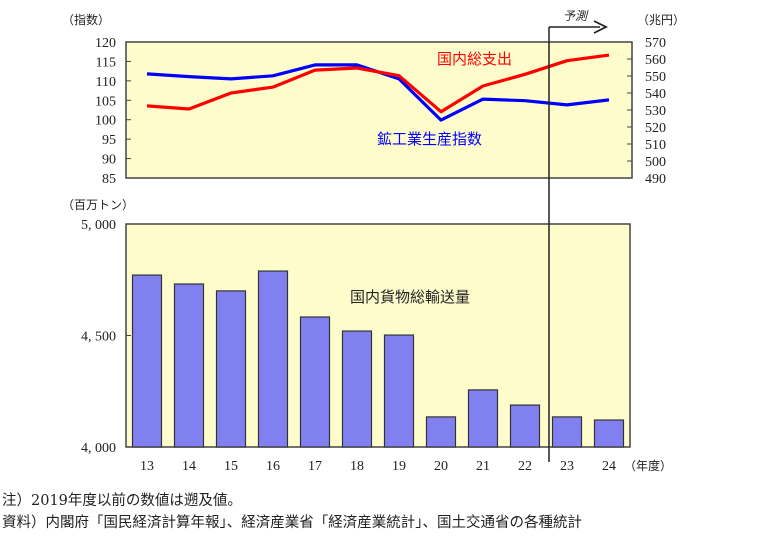 The width and height of the screenshot is (768, 543). What do you see at coordinates (601, 27) in the screenshot?
I see `forecast-arrow-icon` at bounding box center [601, 27].